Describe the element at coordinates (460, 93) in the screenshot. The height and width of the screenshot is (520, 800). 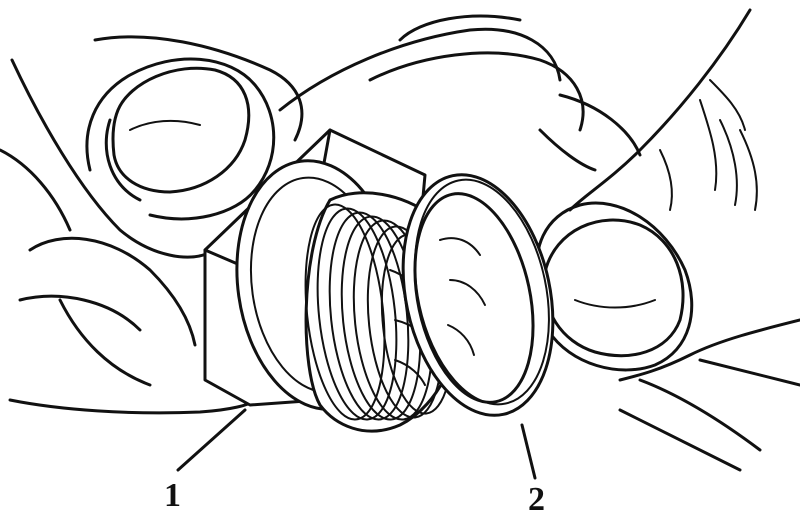
I see `background-contours` at that location.